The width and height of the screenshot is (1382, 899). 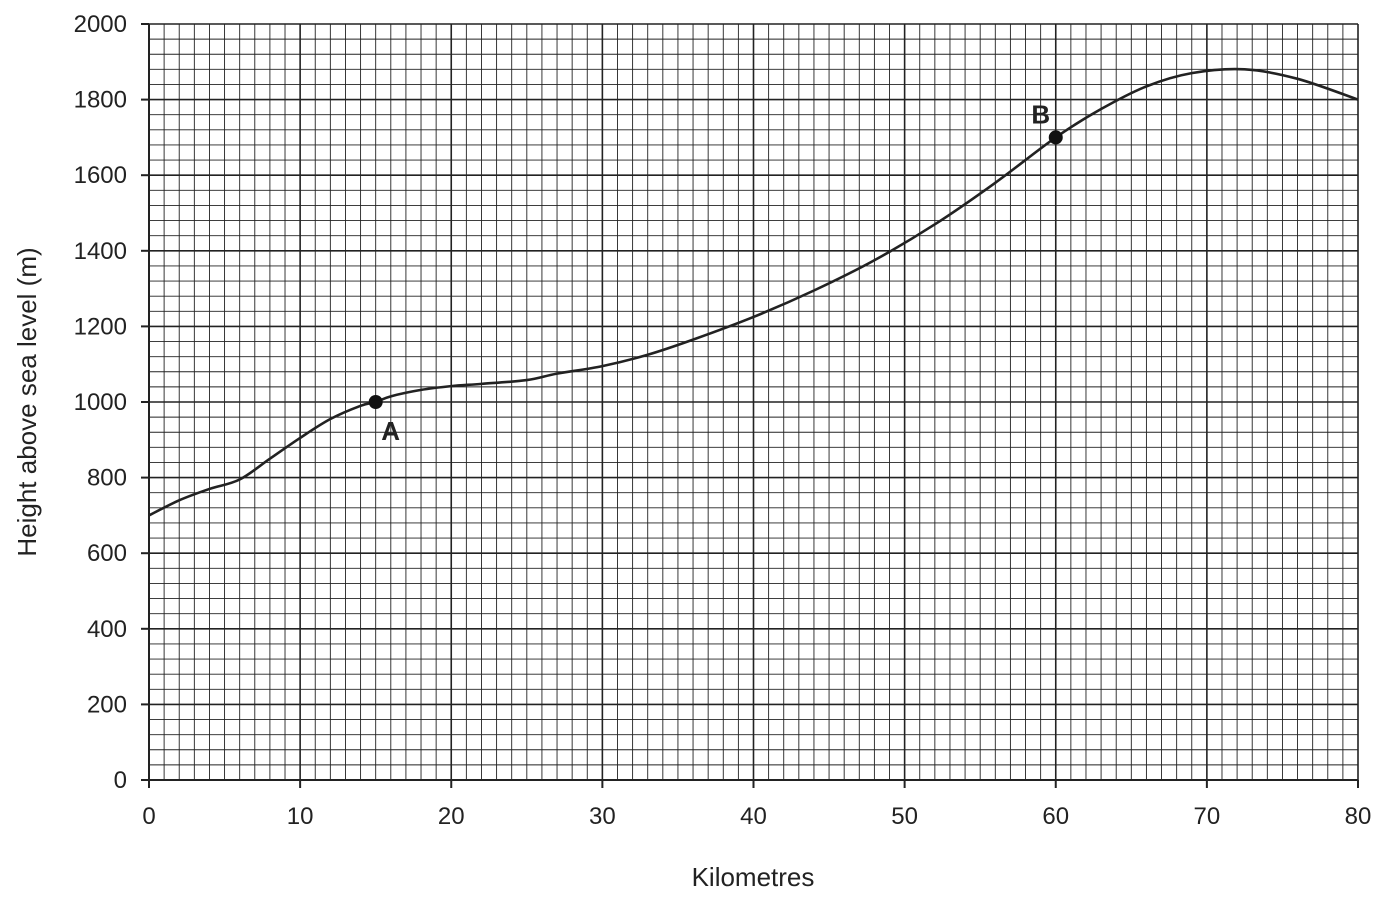 What do you see at coordinates (375, 402) in the screenshot?
I see `point-a-marker` at bounding box center [375, 402].